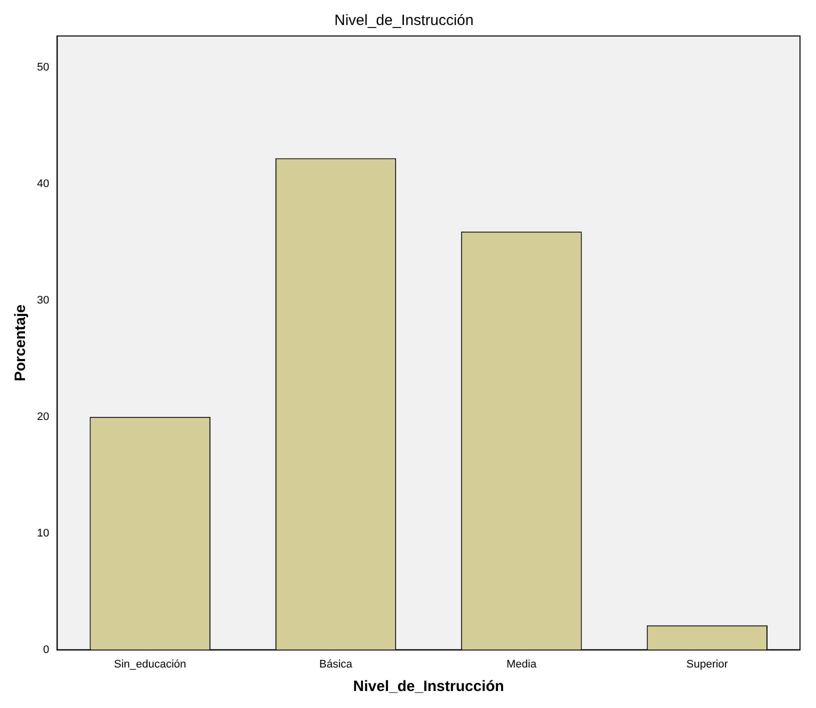 This screenshot has width=816, height=708. Describe the element at coordinates (43, 67) in the screenshot. I see `y-tick-label: 50` at that location.